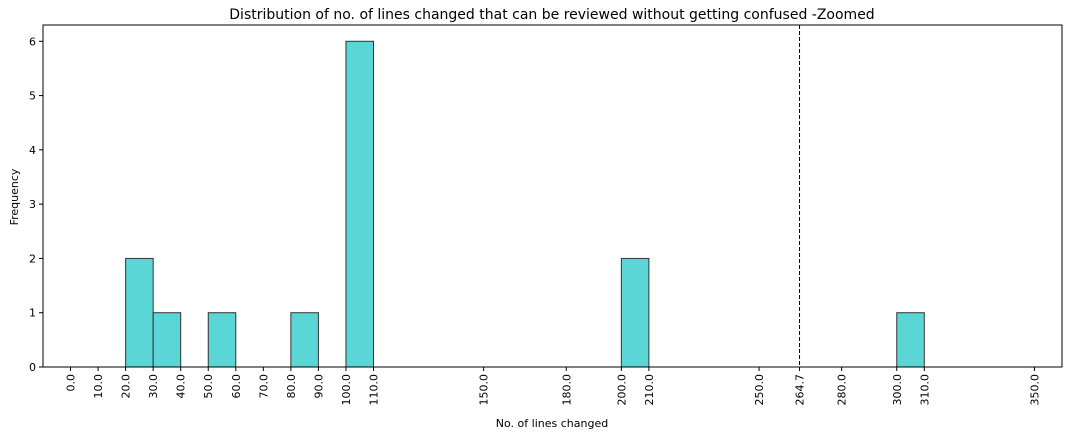 The width and height of the screenshot is (1074, 439). I want to click on x-tick-label: 310.0, so click(924, 390).